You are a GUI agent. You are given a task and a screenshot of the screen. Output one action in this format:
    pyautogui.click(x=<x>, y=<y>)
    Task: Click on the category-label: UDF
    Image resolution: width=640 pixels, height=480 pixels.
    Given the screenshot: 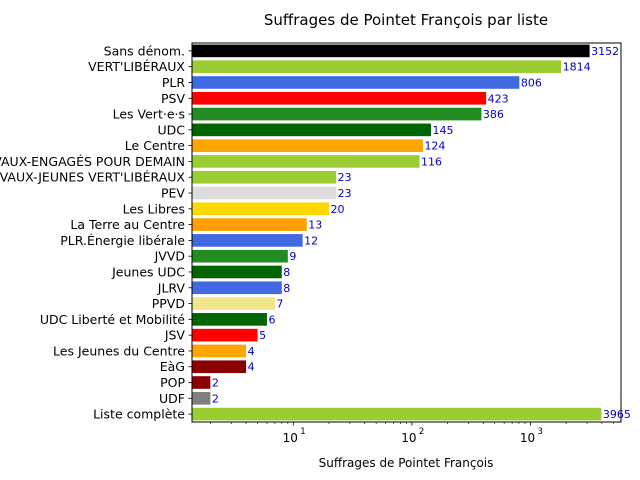 What is the action you would take?
    pyautogui.click(x=172, y=398)
    